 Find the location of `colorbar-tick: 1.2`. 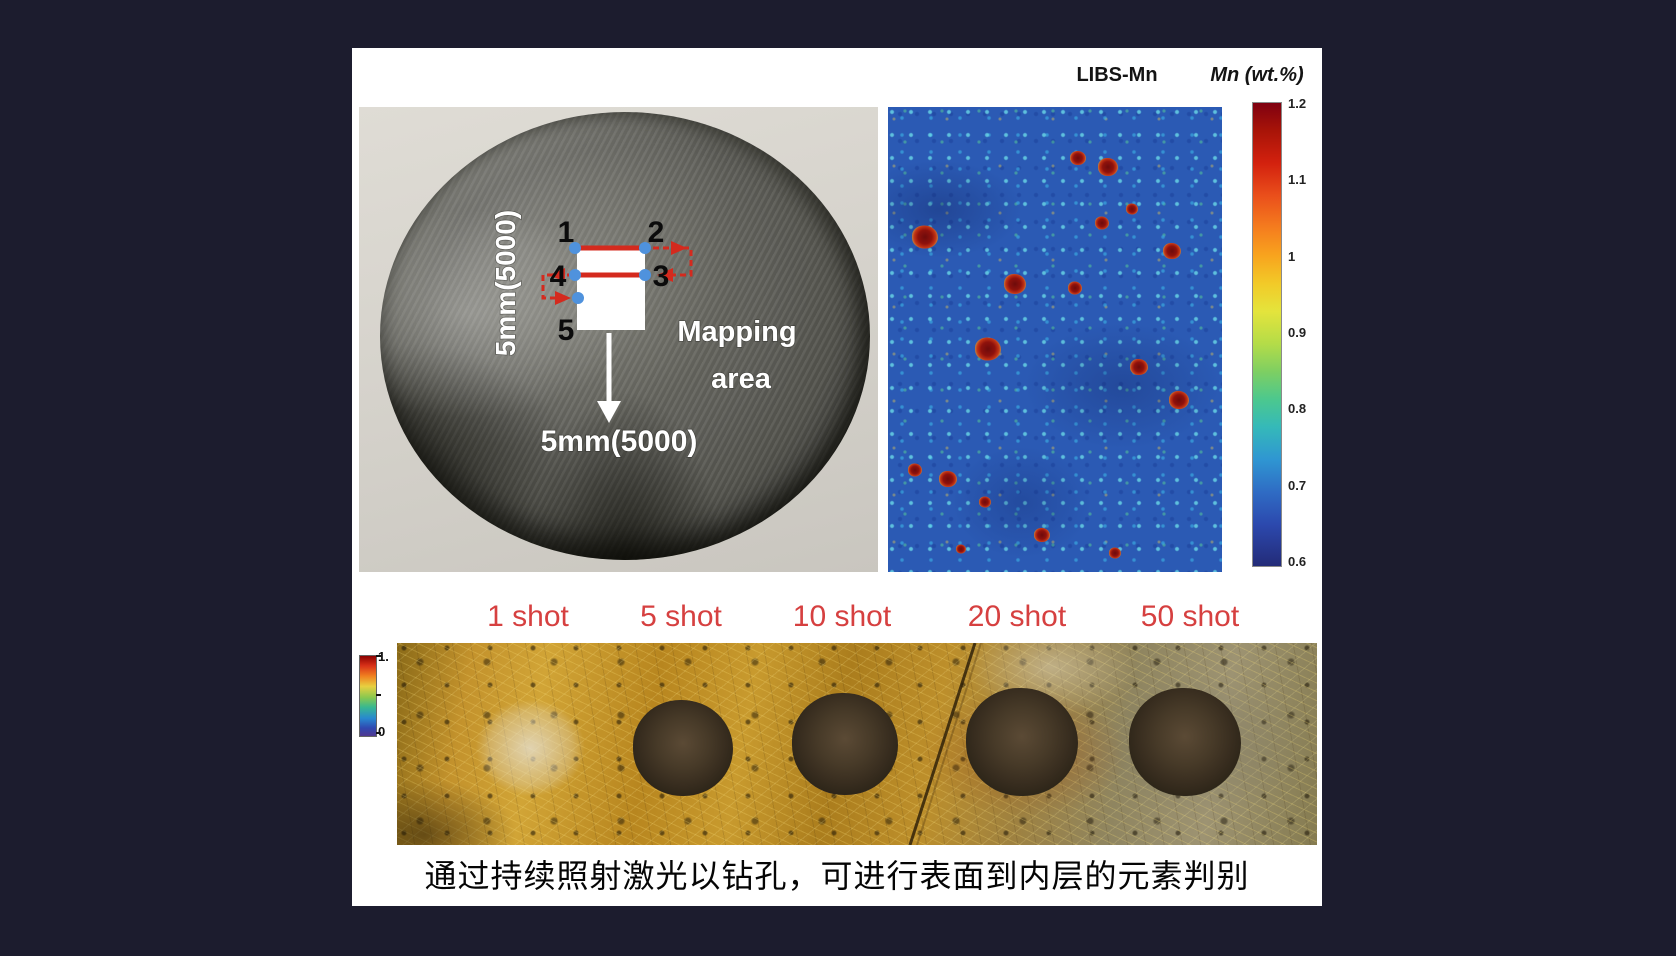

colorbar-tick: 1.2 is located at coordinates (1297, 103).